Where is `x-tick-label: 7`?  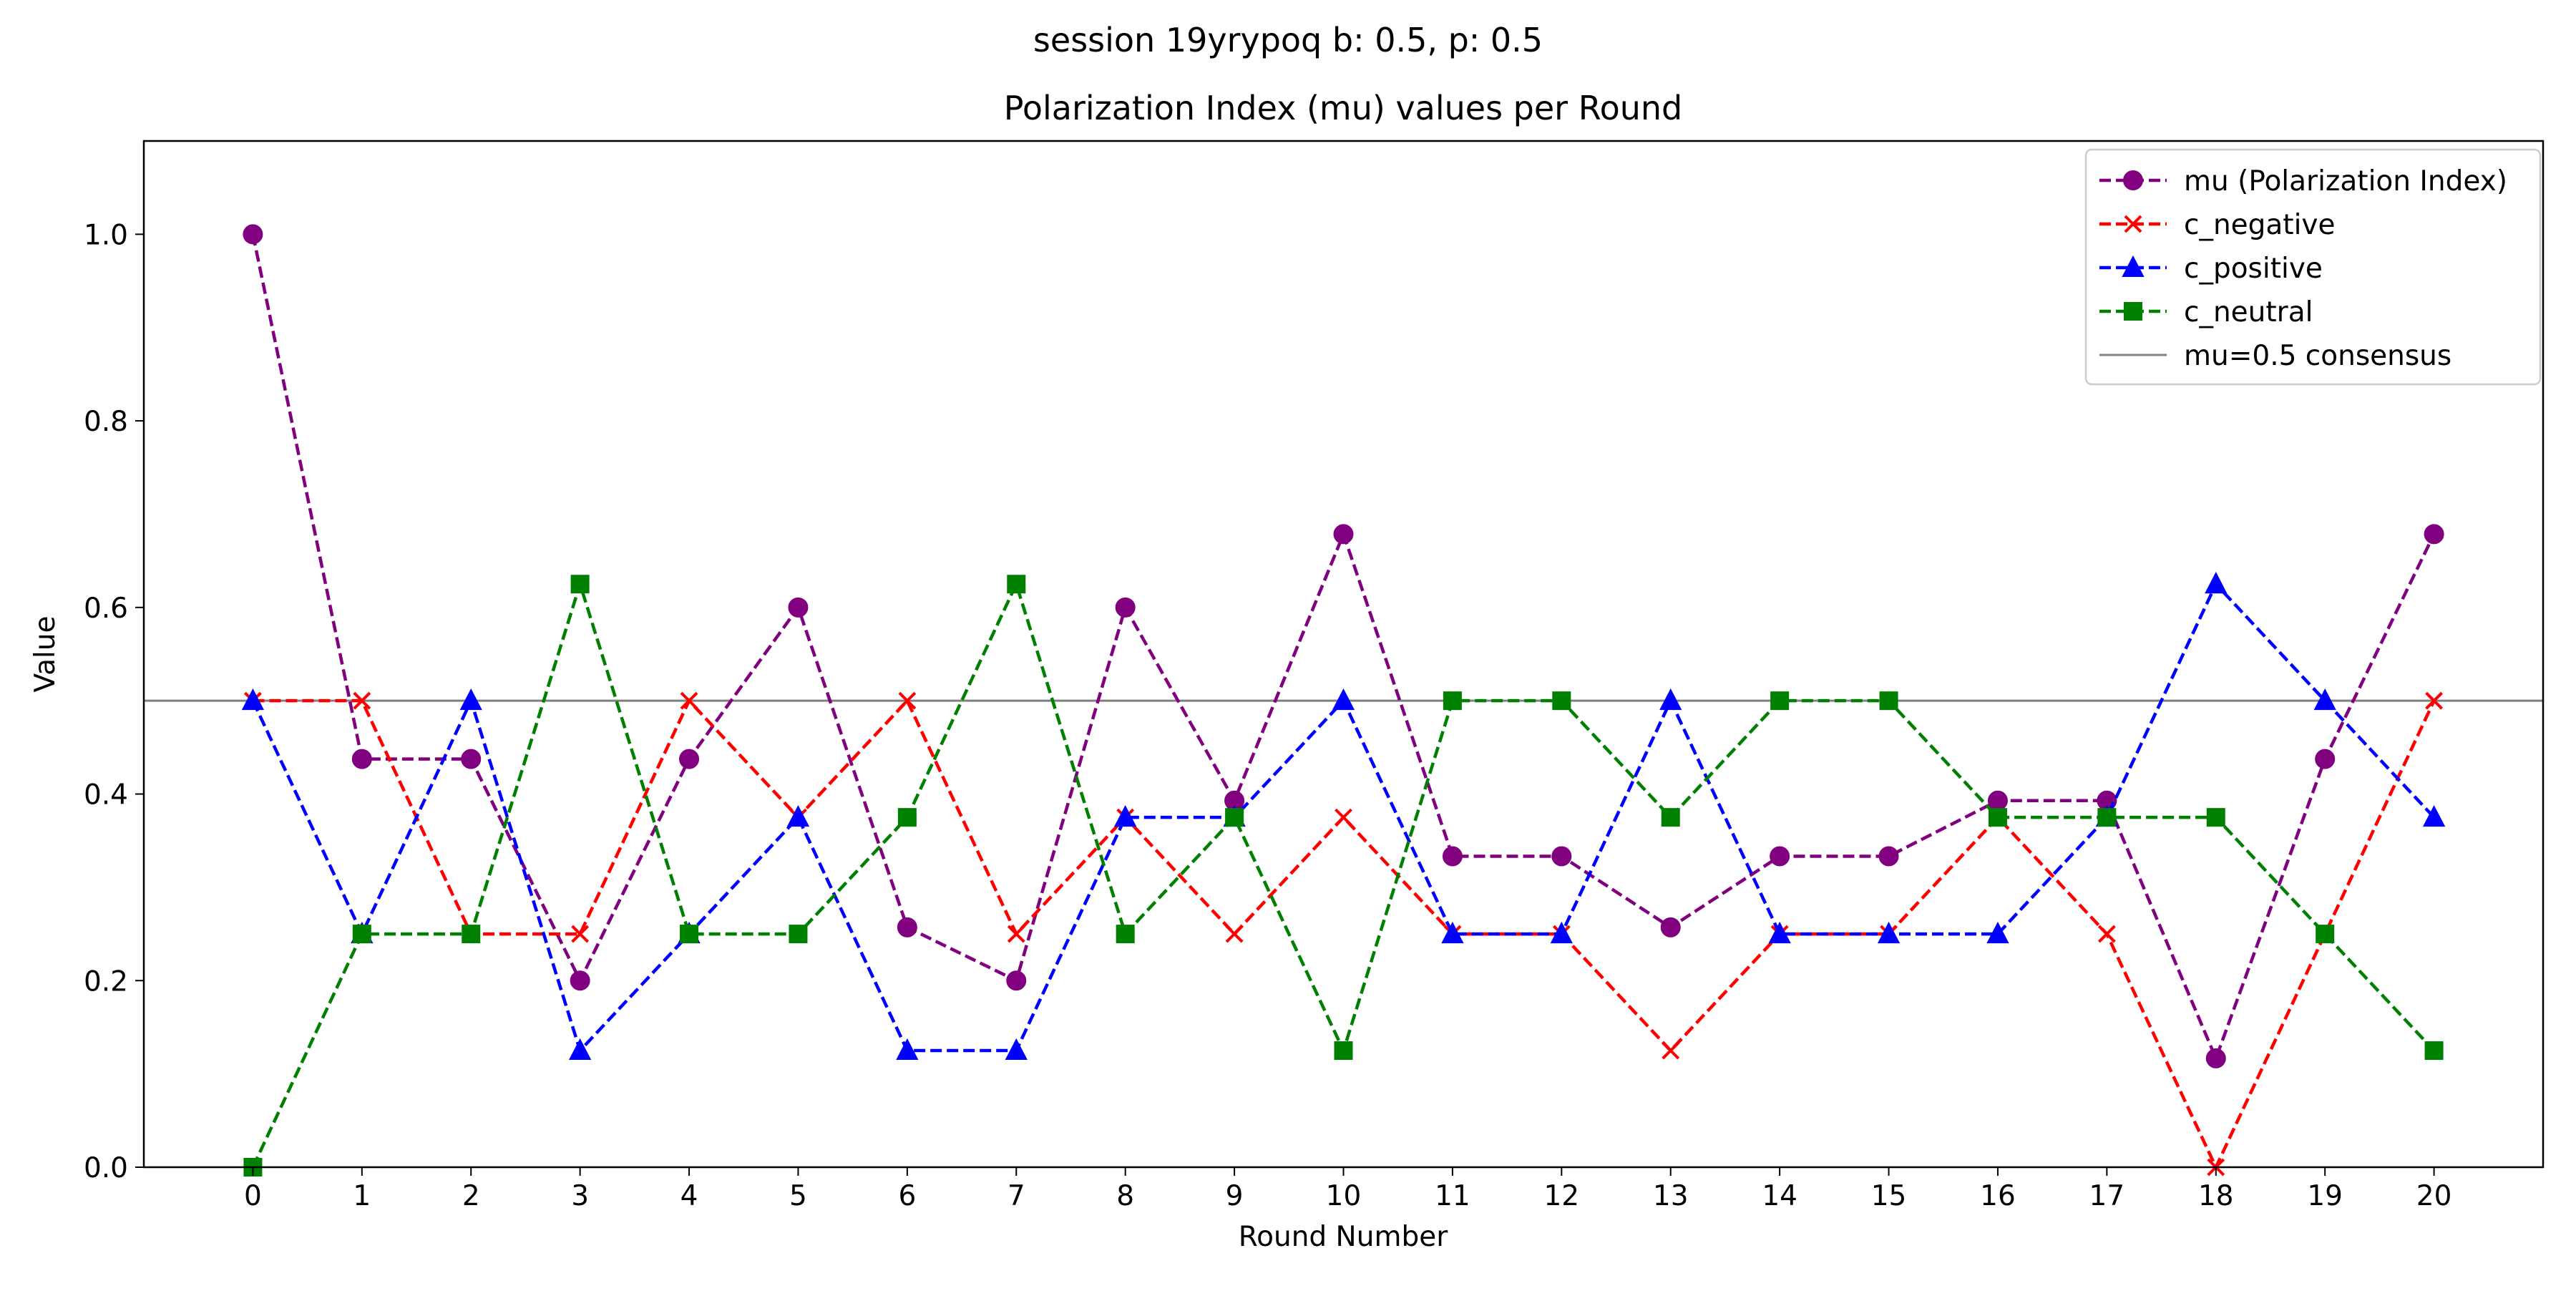
x-tick-label: 7 is located at coordinates (1017, 1196).